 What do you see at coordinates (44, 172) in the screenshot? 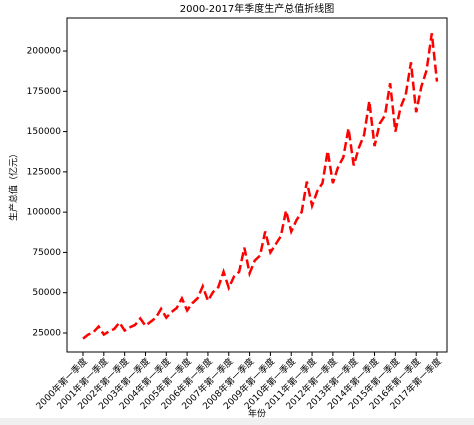
I see `y-tick-label: 125000` at bounding box center [44, 172].